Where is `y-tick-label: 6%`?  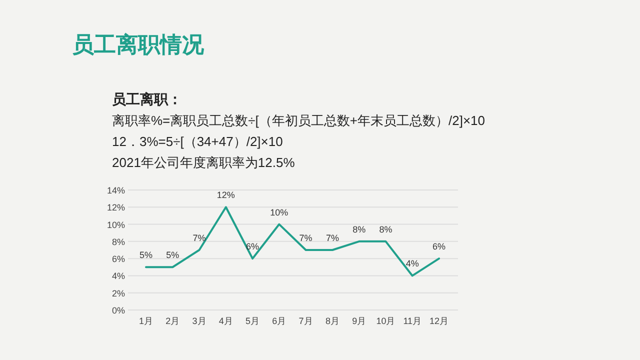 y-tick-label: 6% is located at coordinates (118, 259).